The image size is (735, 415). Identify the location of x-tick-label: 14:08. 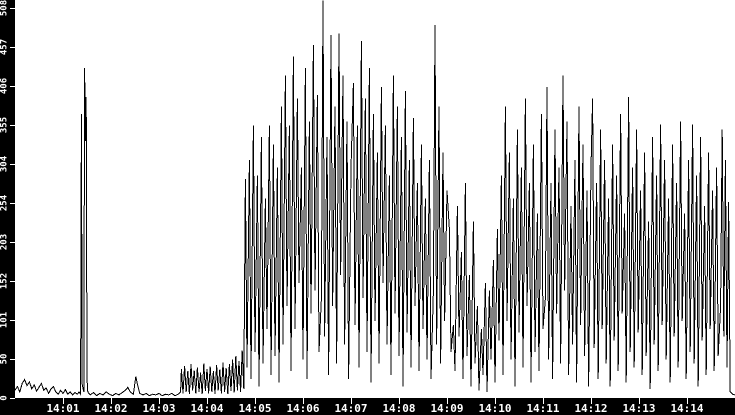
(399, 408).